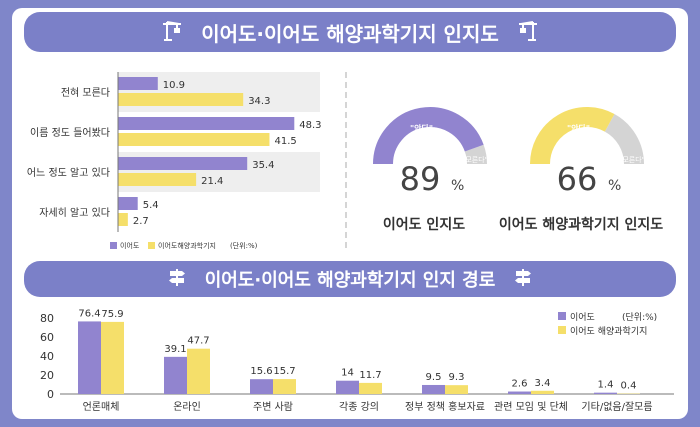  What do you see at coordinates (445, 406) in the screenshot?
I see `category-label: 정부 정책 홍보자료` at bounding box center [445, 406].